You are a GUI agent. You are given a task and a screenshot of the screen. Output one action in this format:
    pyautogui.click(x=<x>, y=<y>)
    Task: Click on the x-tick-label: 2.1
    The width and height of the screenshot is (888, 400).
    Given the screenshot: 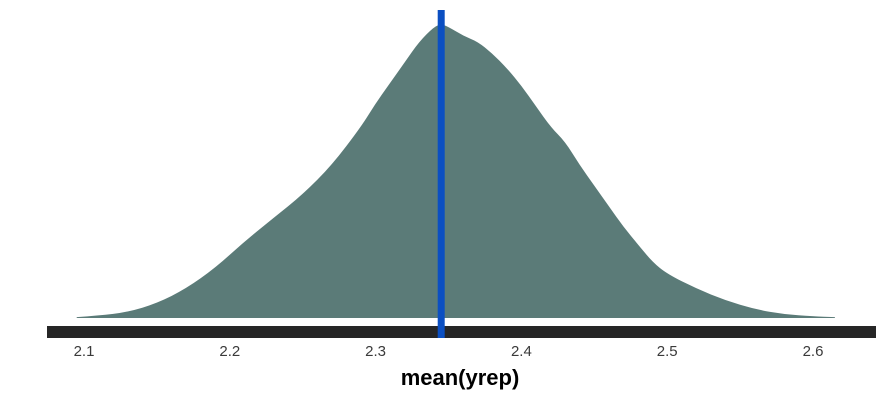 What is the action you would take?
    pyautogui.click(x=84, y=351)
    